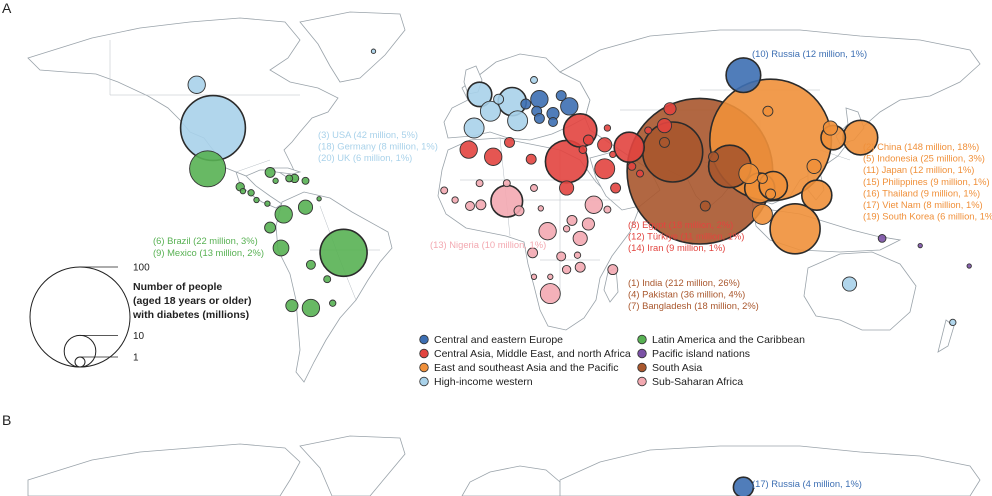 The height and width of the screenshot is (496, 992). Describe the element at coordinates (136, 358) in the screenshot. I see `size-legend-tick-label: 1` at that location.